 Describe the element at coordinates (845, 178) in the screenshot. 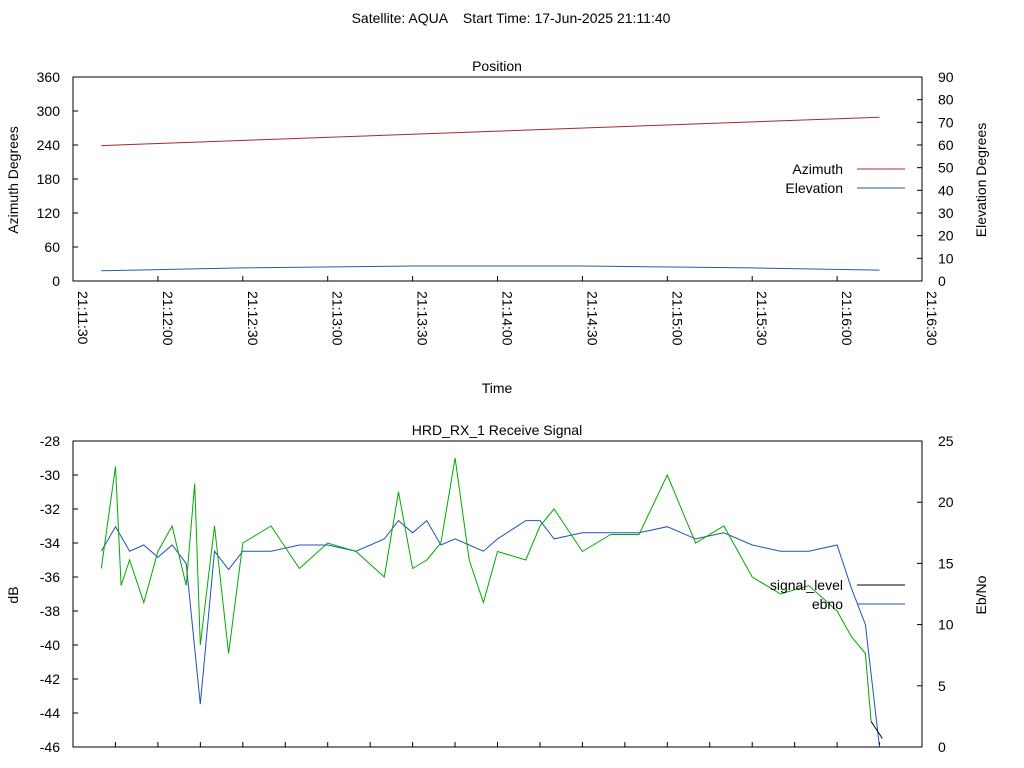

I see `position-legend: Azimuth Elevation` at that location.